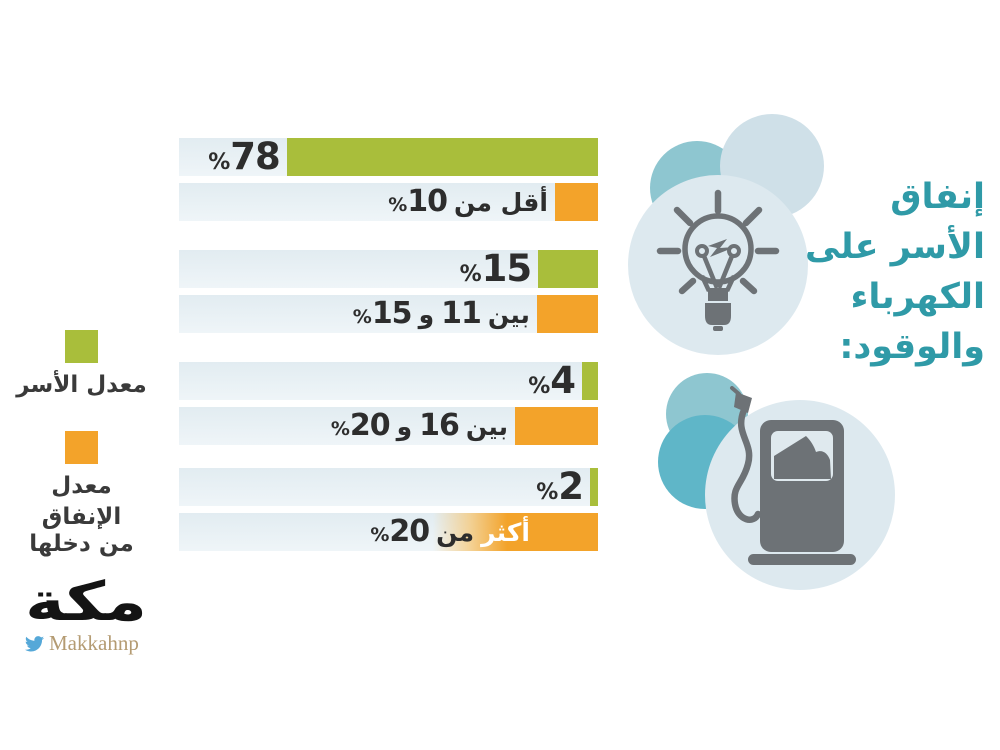 This screenshot has height=750, width=1000. What do you see at coordinates (81, 447) in the screenshot?
I see `legend-swatch-spending` at bounding box center [81, 447].